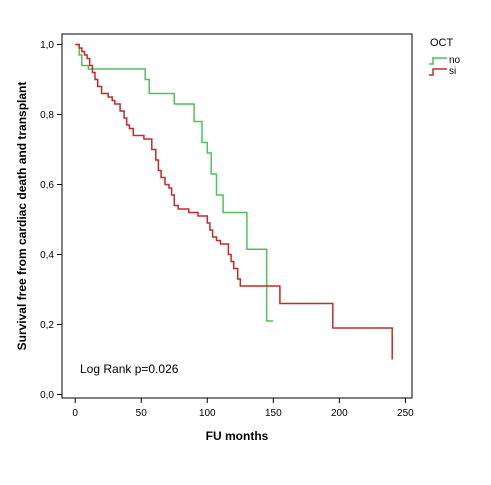 The width and height of the screenshot is (491, 485). What do you see at coordinates (47, 45) in the screenshot?
I see `y-tick-label: 1,0` at bounding box center [47, 45].